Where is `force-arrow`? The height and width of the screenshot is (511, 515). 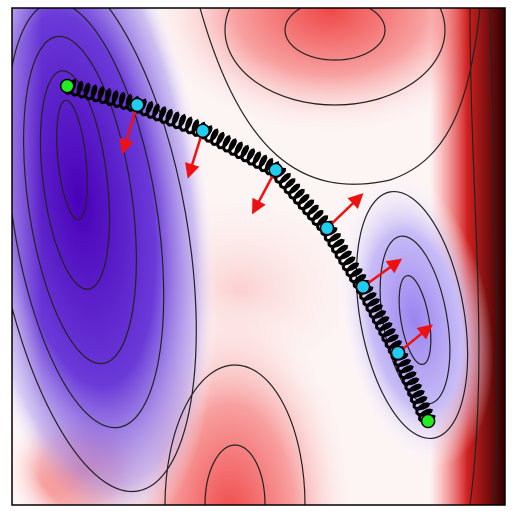
force-arrow is located at coordinates (129, 129).